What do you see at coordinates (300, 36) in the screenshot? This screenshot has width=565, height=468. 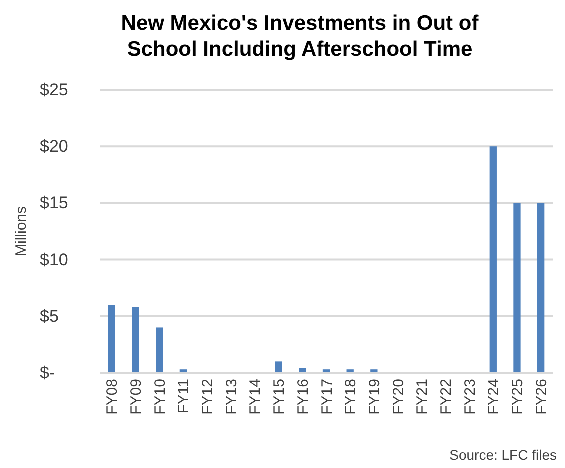 I see `chart-title: New Mexico's Investments in Out of School Including Afterschool Time` at bounding box center [300, 36].